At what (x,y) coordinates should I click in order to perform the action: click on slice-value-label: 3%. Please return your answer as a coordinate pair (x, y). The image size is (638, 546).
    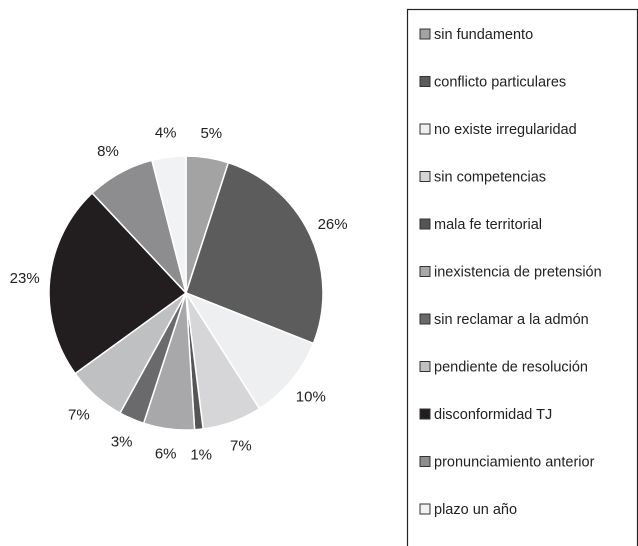
    Looking at the image, I should click on (122, 442).